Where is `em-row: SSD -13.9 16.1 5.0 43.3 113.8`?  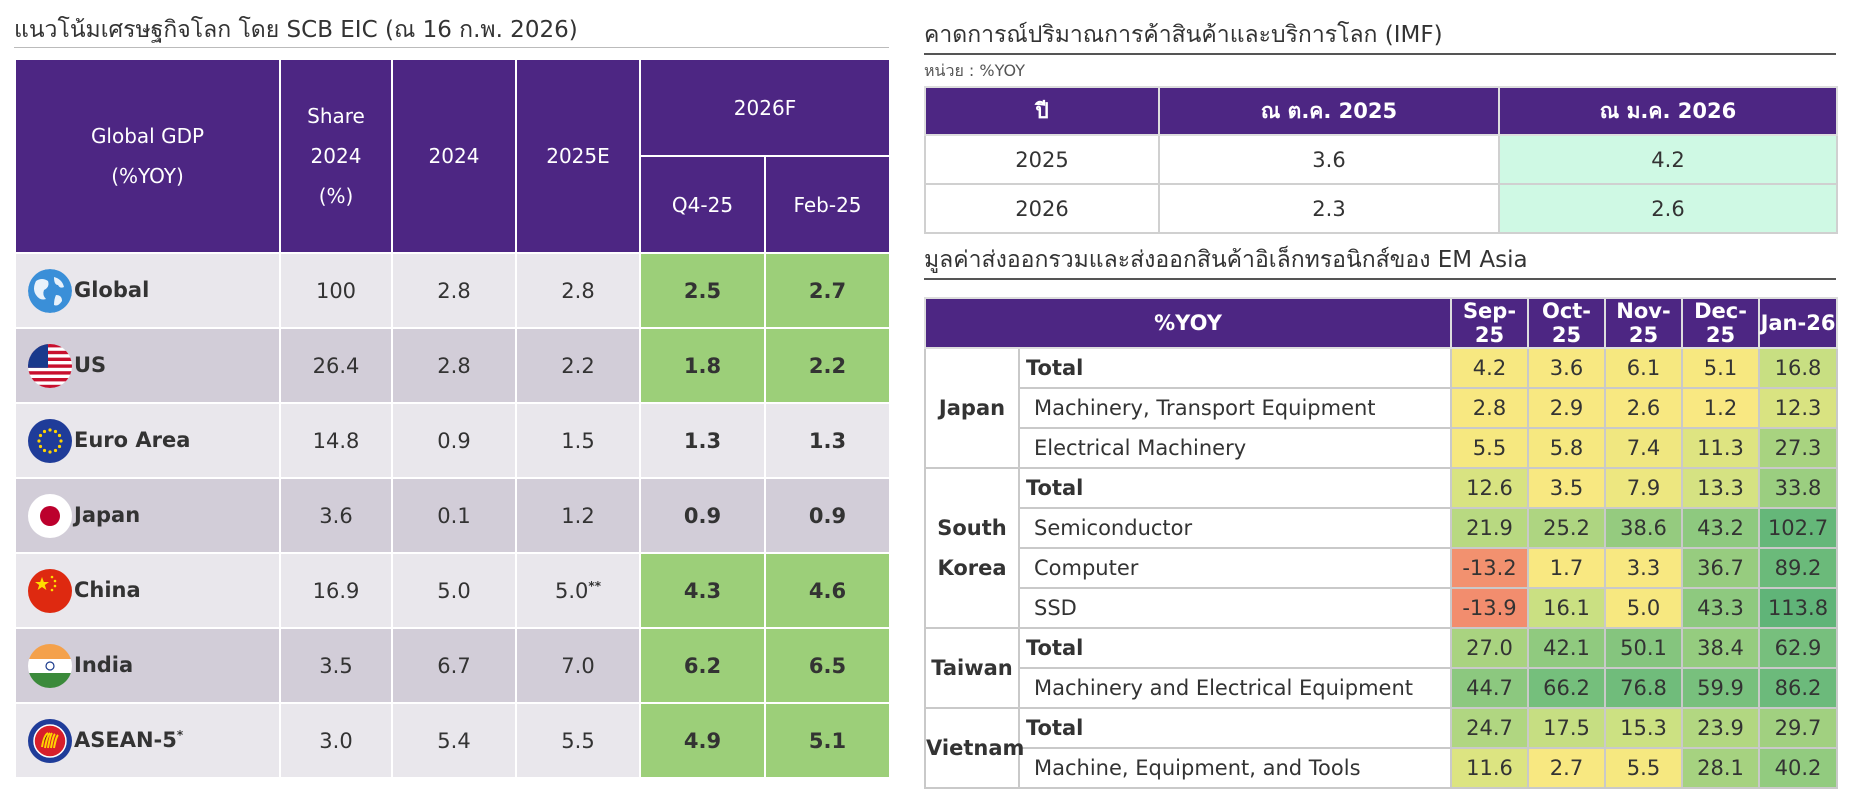 em-row: SSD -13.9 16.1 5.0 43.3 113.8 is located at coordinates (1381, 608).